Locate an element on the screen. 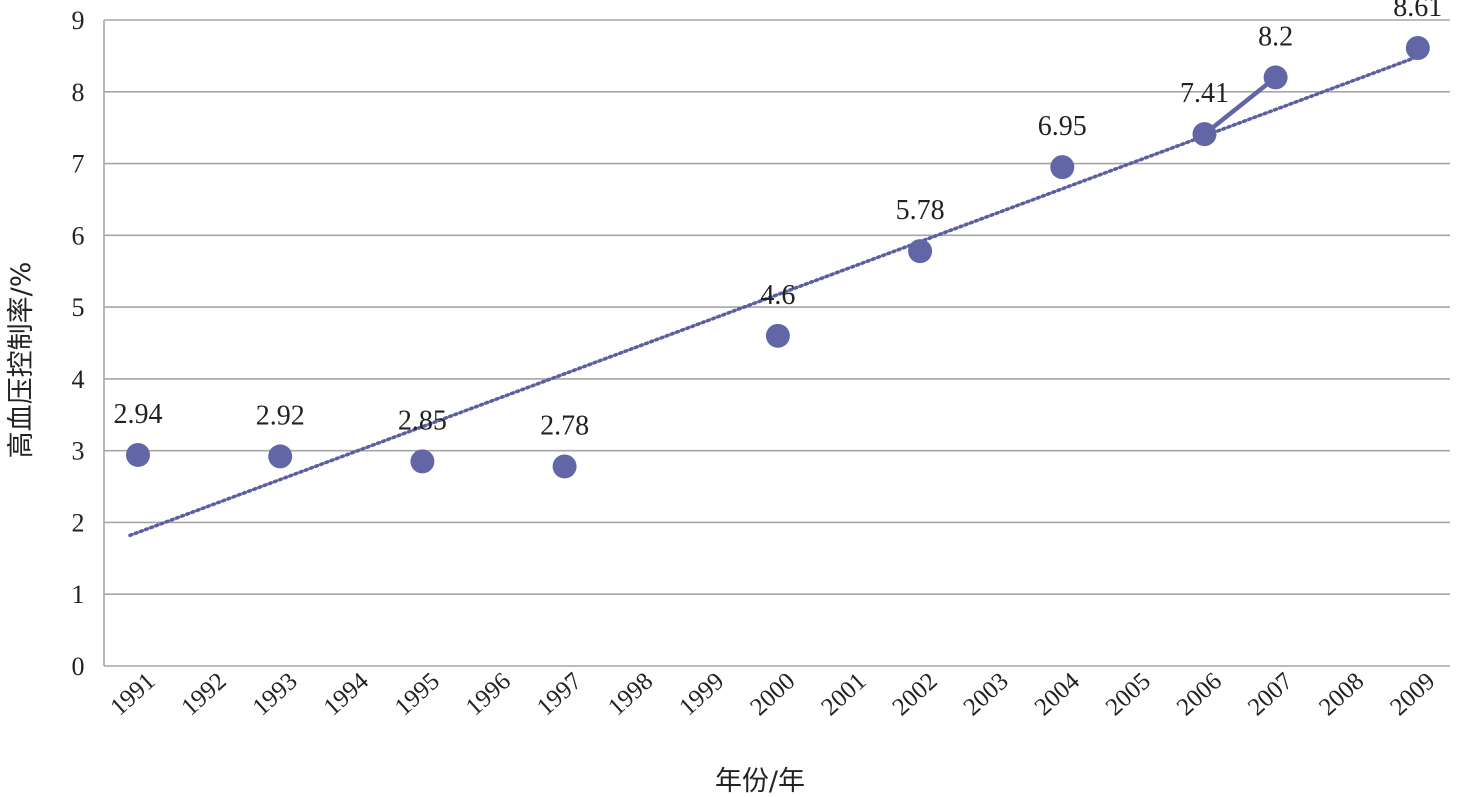 The height and width of the screenshot is (797, 1463). x-tick-label: 1994 is located at coordinates (347, 694).